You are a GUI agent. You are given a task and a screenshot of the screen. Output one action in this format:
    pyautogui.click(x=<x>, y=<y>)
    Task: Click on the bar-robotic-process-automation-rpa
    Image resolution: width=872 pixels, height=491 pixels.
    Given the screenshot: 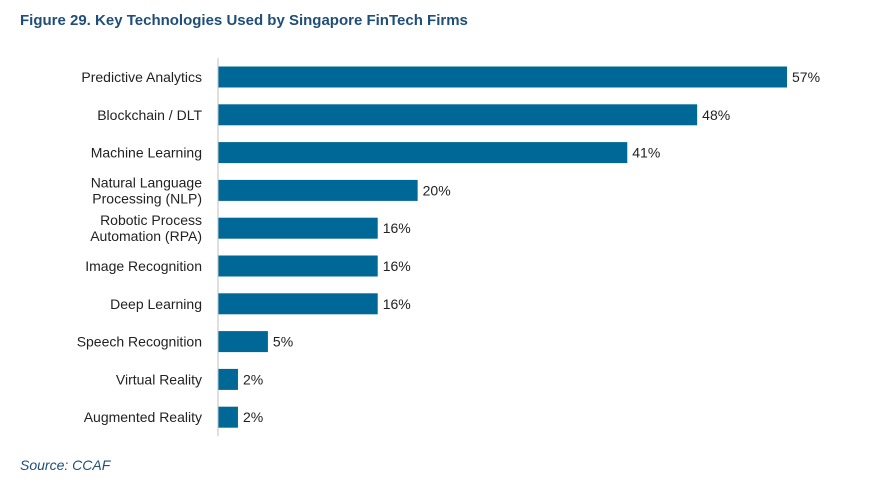 What is the action you would take?
    pyautogui.click(x=298, y=228)
    